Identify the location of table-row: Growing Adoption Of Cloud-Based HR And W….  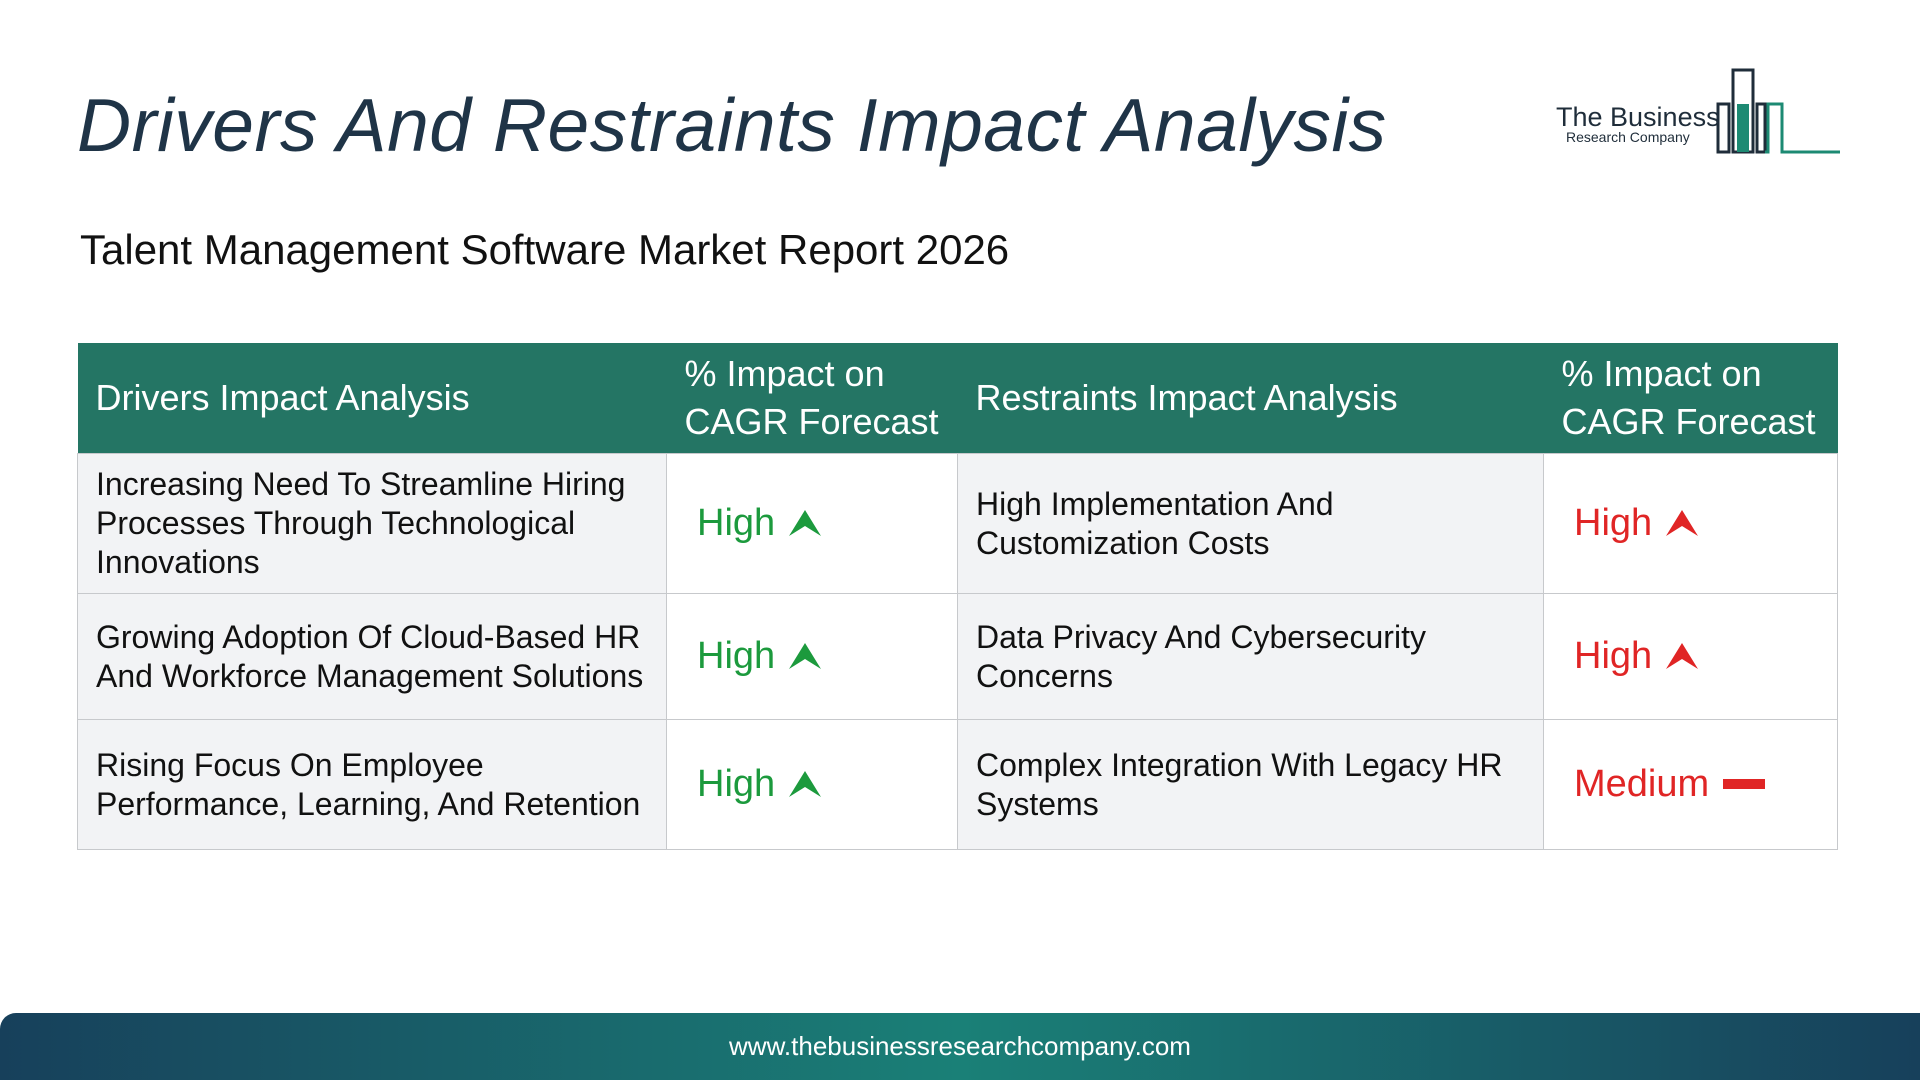
(957, 656).